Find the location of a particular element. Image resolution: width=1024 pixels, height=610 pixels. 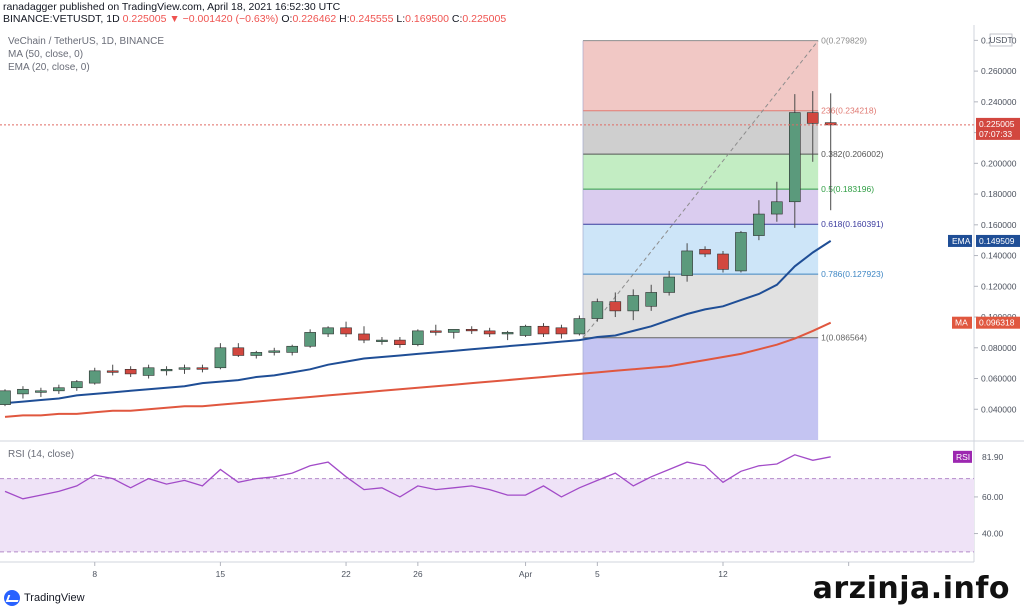

rsi-line is located at coordinates (417, 477).